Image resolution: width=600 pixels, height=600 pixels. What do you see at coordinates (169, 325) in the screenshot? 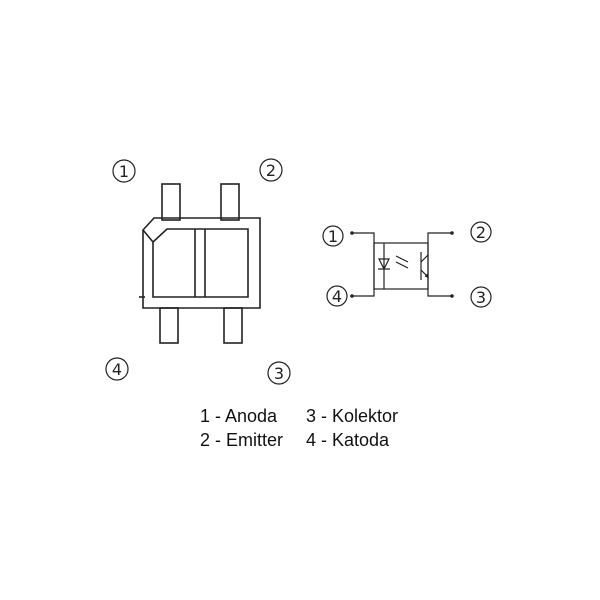
I see `package-lead-bottom-left` at bounding box center [169, 325].